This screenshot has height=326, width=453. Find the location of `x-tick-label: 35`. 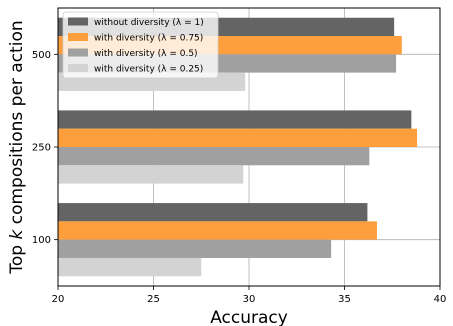

x-tick-label: 35 is located at coordinates (344, 299).